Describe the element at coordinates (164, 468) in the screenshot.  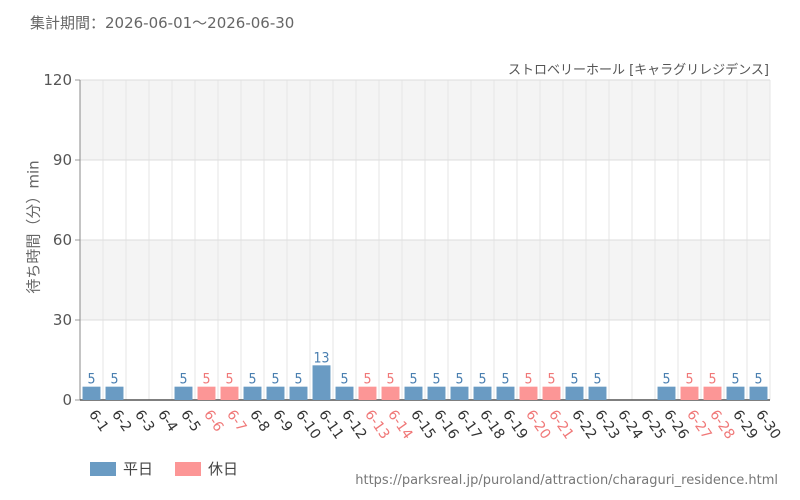
I see `legend: 平日 休日` at that location.